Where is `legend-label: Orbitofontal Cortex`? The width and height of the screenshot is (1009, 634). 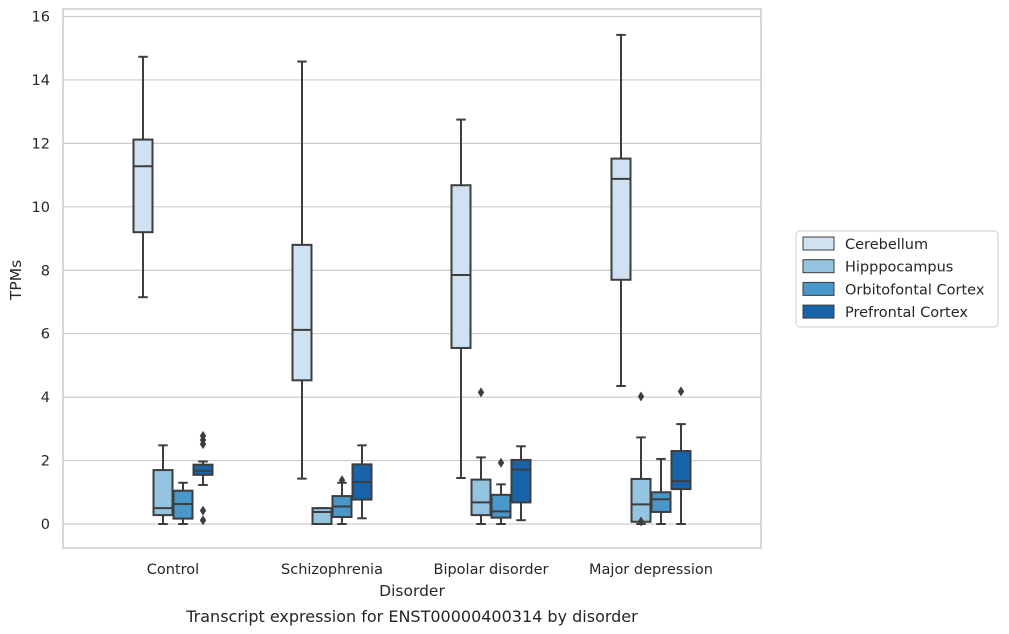
legend-label: Orbitofontal Cortex is located at coordinates (915, 290).